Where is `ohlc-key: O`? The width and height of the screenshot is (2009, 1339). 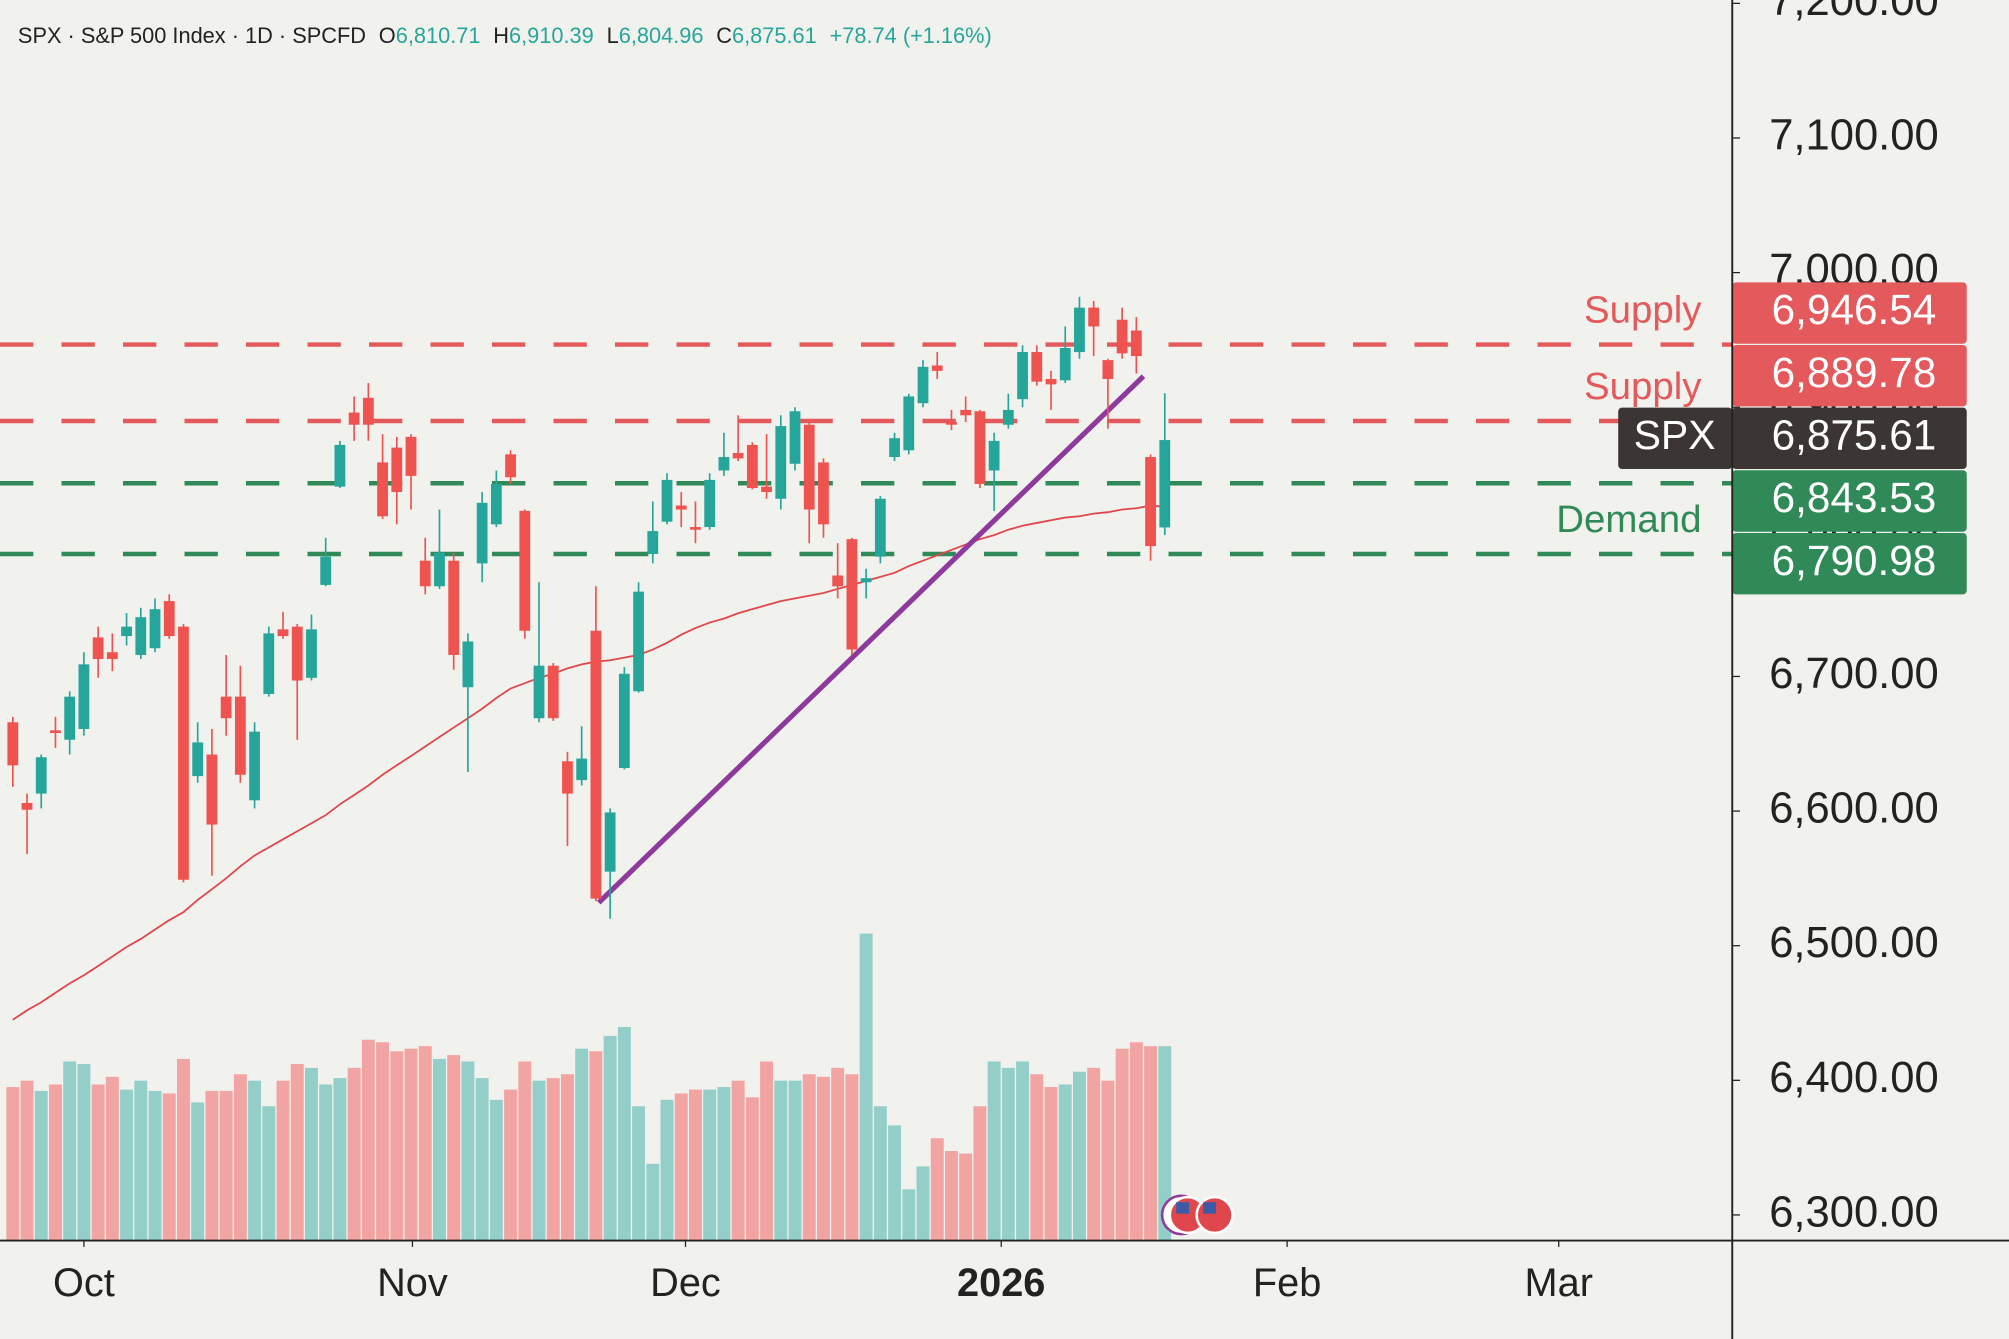
ohlc-key: O is located at coordinates (387, 35).